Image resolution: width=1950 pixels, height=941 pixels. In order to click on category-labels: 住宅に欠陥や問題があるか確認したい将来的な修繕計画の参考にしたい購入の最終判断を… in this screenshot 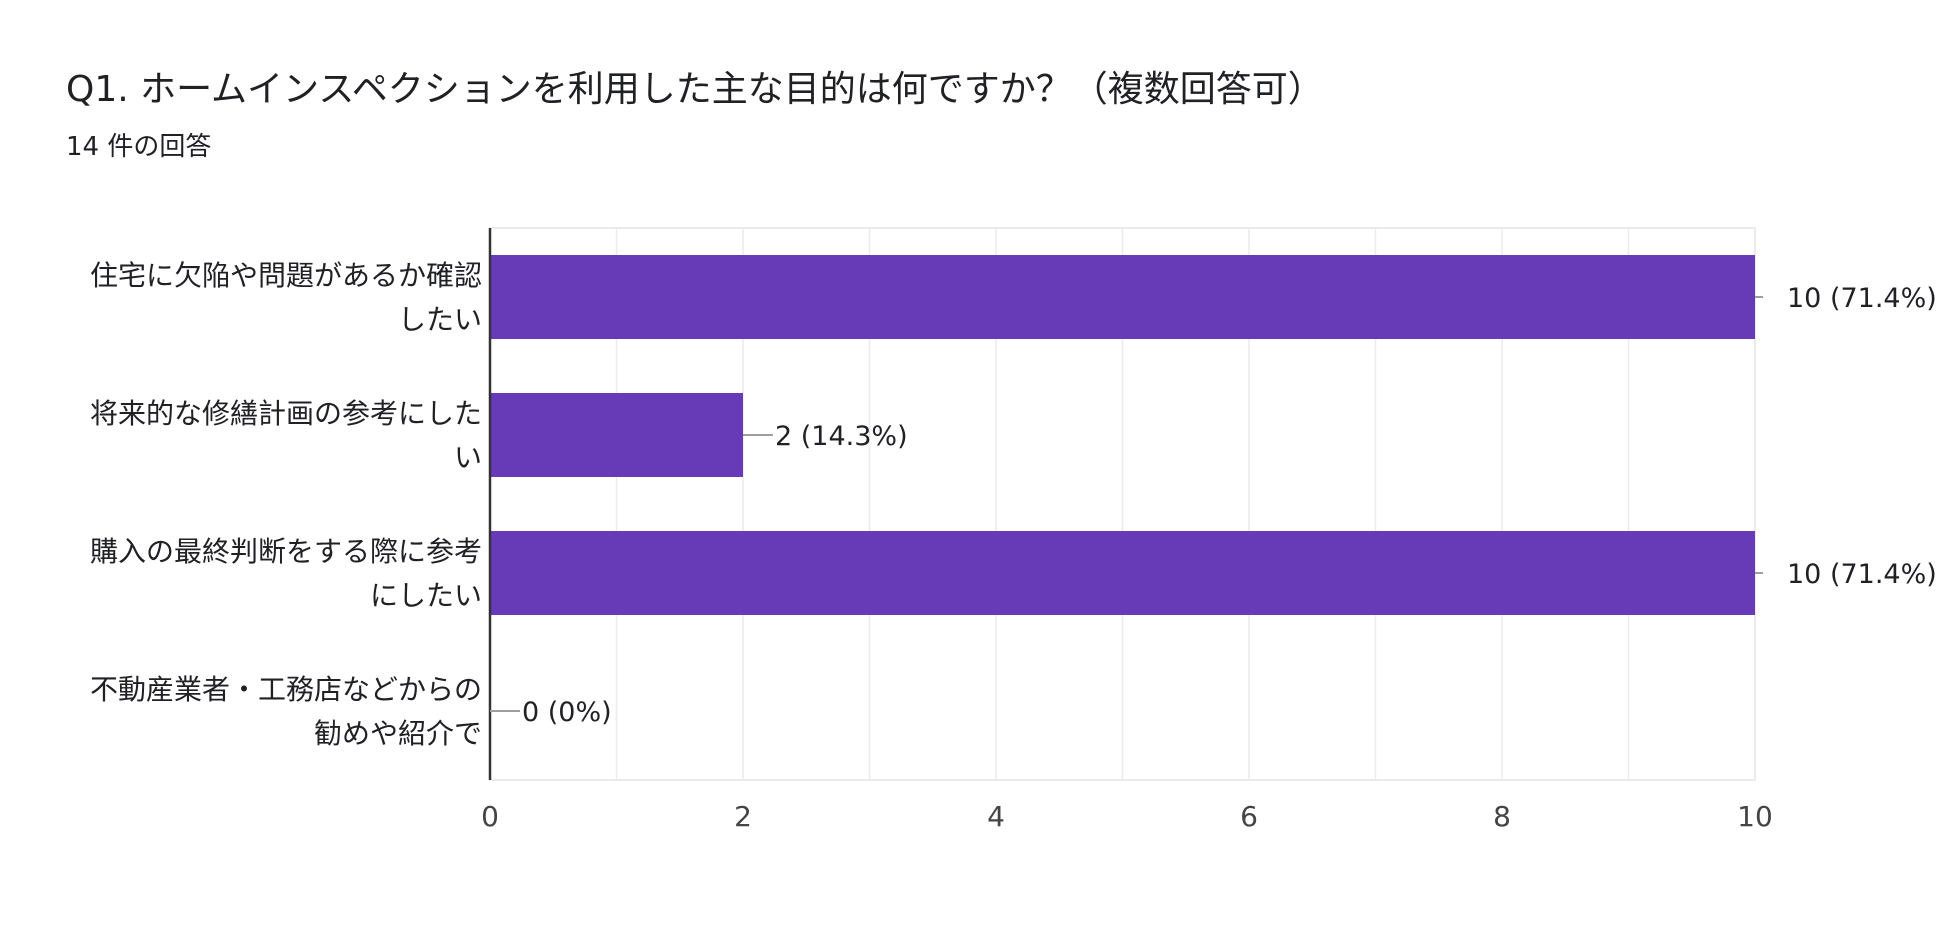, I will do `click(286, 504)`.